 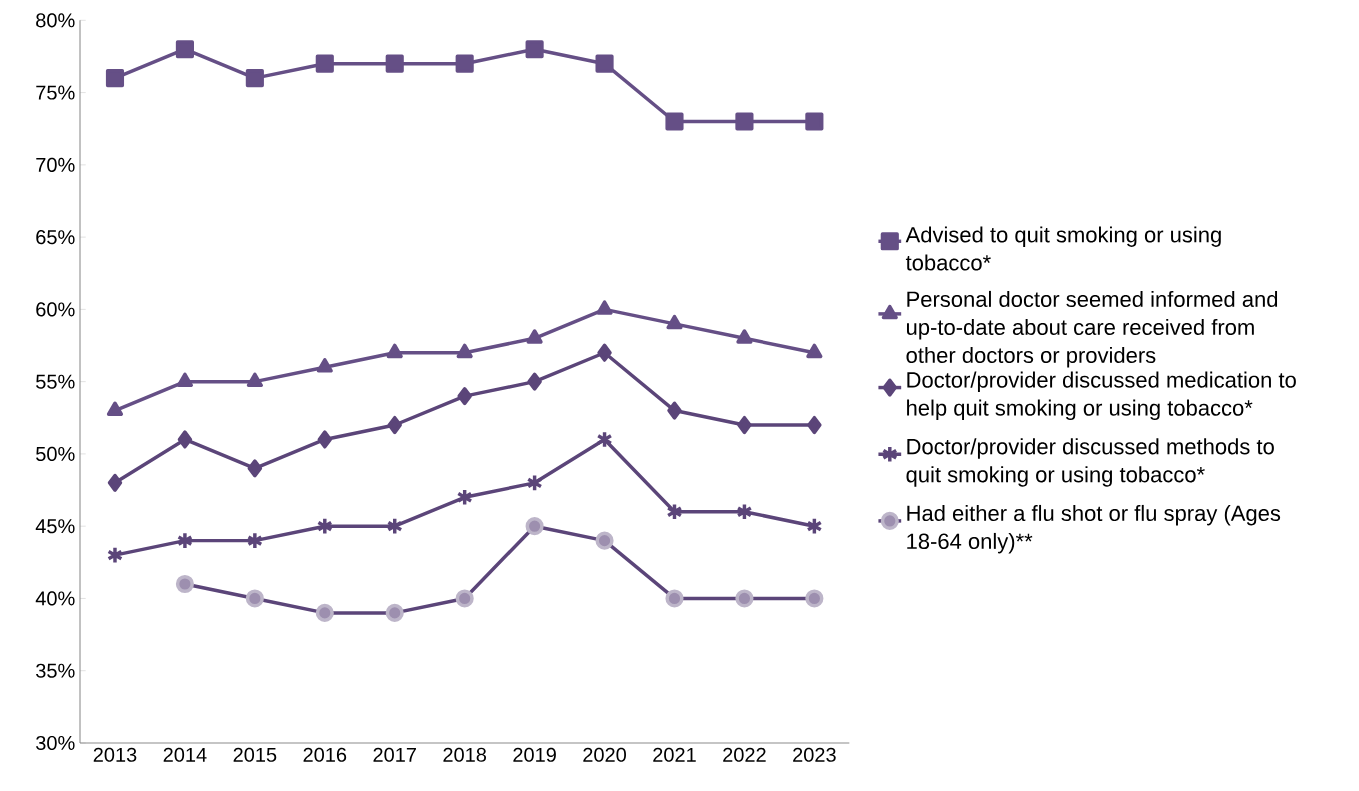 I want to click on y-tick-label: 65%, so click(x=55, y=237).